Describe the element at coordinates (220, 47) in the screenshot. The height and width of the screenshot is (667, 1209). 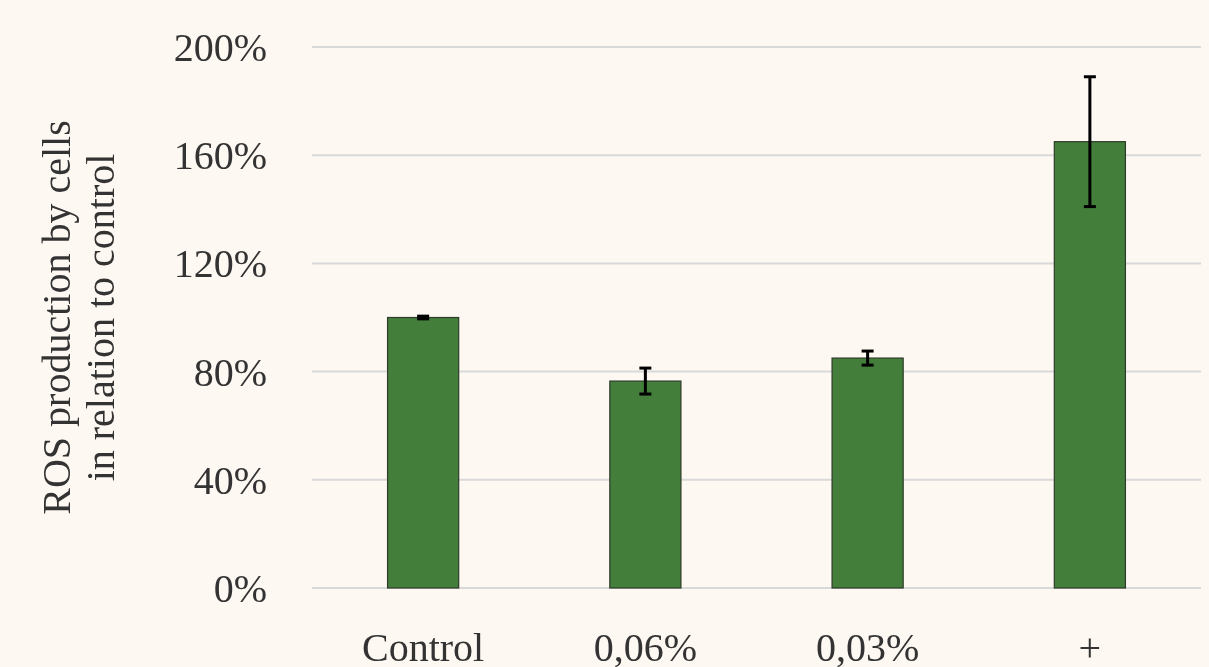
I see `y-tick-label: 200%` at that location.